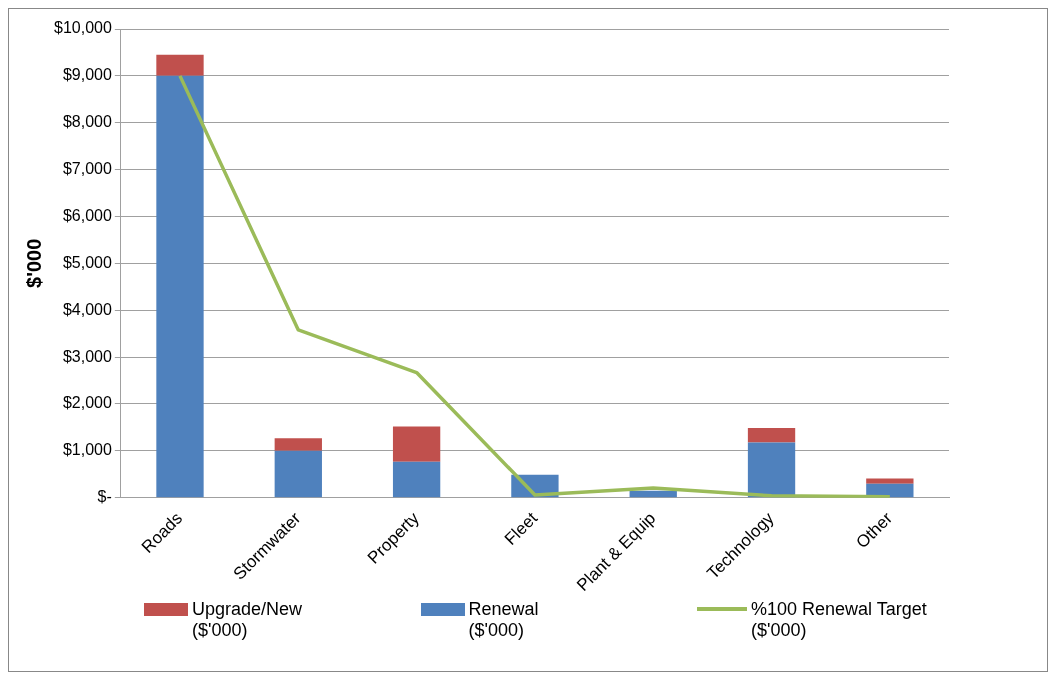 The width and height of the screenshot is (1063, 684). What do you see at coordinates (504, 620) in the screenshot?
I see `legend-label: Renewal ($'000)` at bounding box center [504, 620].